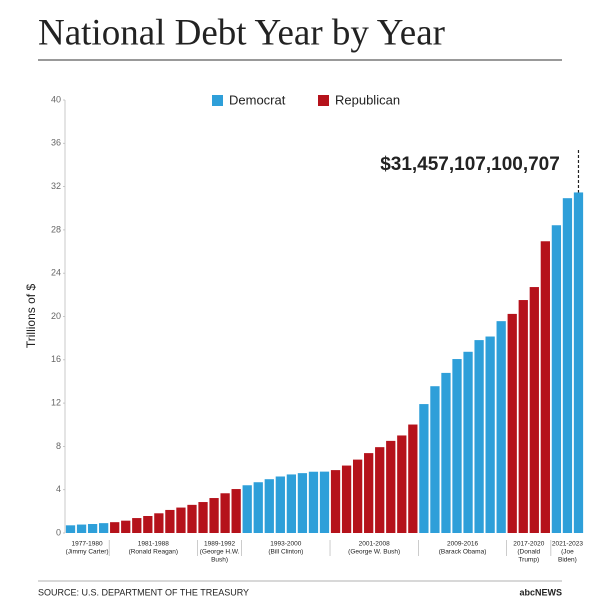 The width and height of the screenshot is (602, 599). Describe the element at coordinates (58, 489) in the screenshot. I see `y-tick-label: 4` at that location.